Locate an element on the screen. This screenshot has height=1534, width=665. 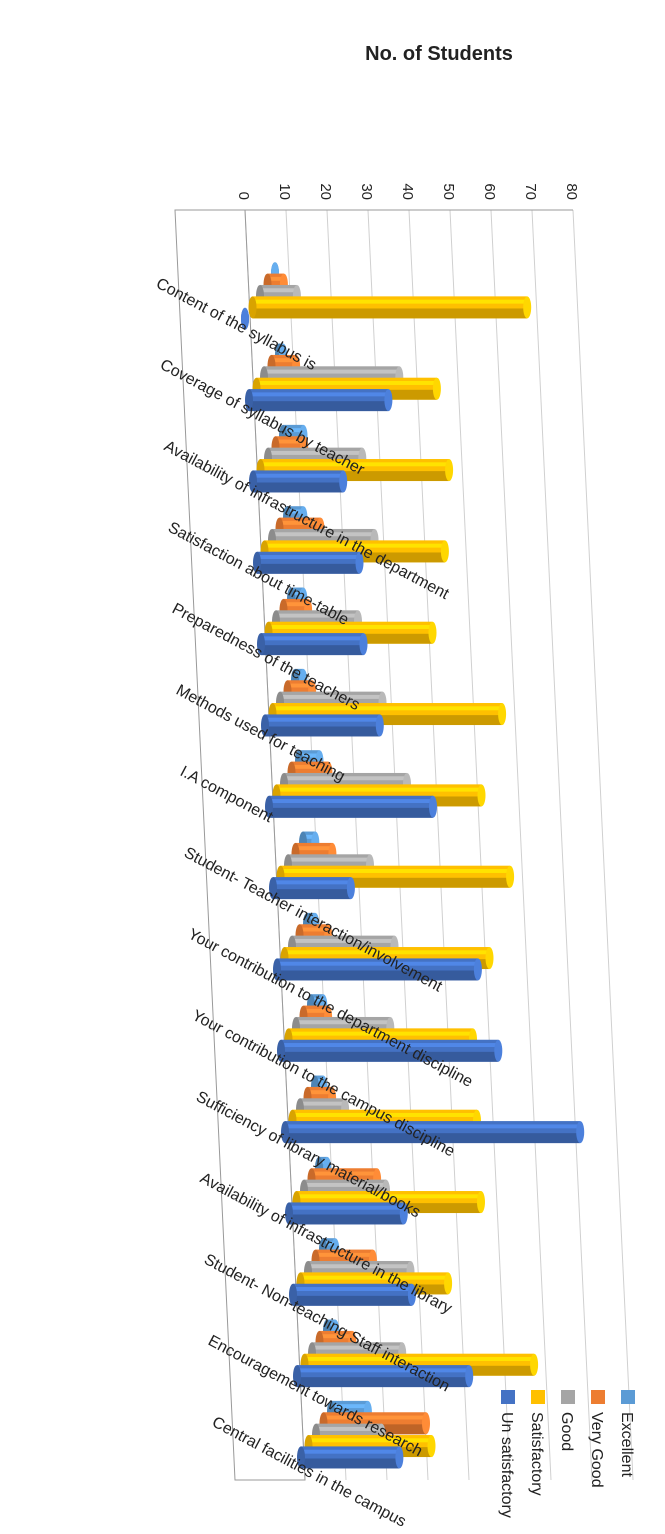
tick-label: 0 is located at coordinates (243, 196).